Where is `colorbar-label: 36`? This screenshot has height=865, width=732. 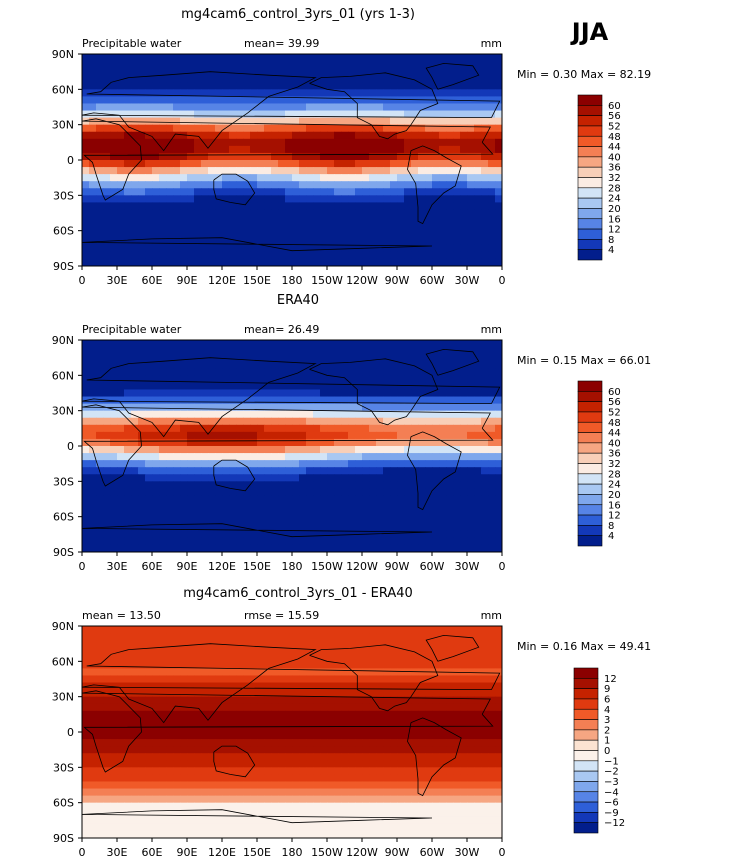
colorbar-label: 36 is located at coordinates (614, 454).